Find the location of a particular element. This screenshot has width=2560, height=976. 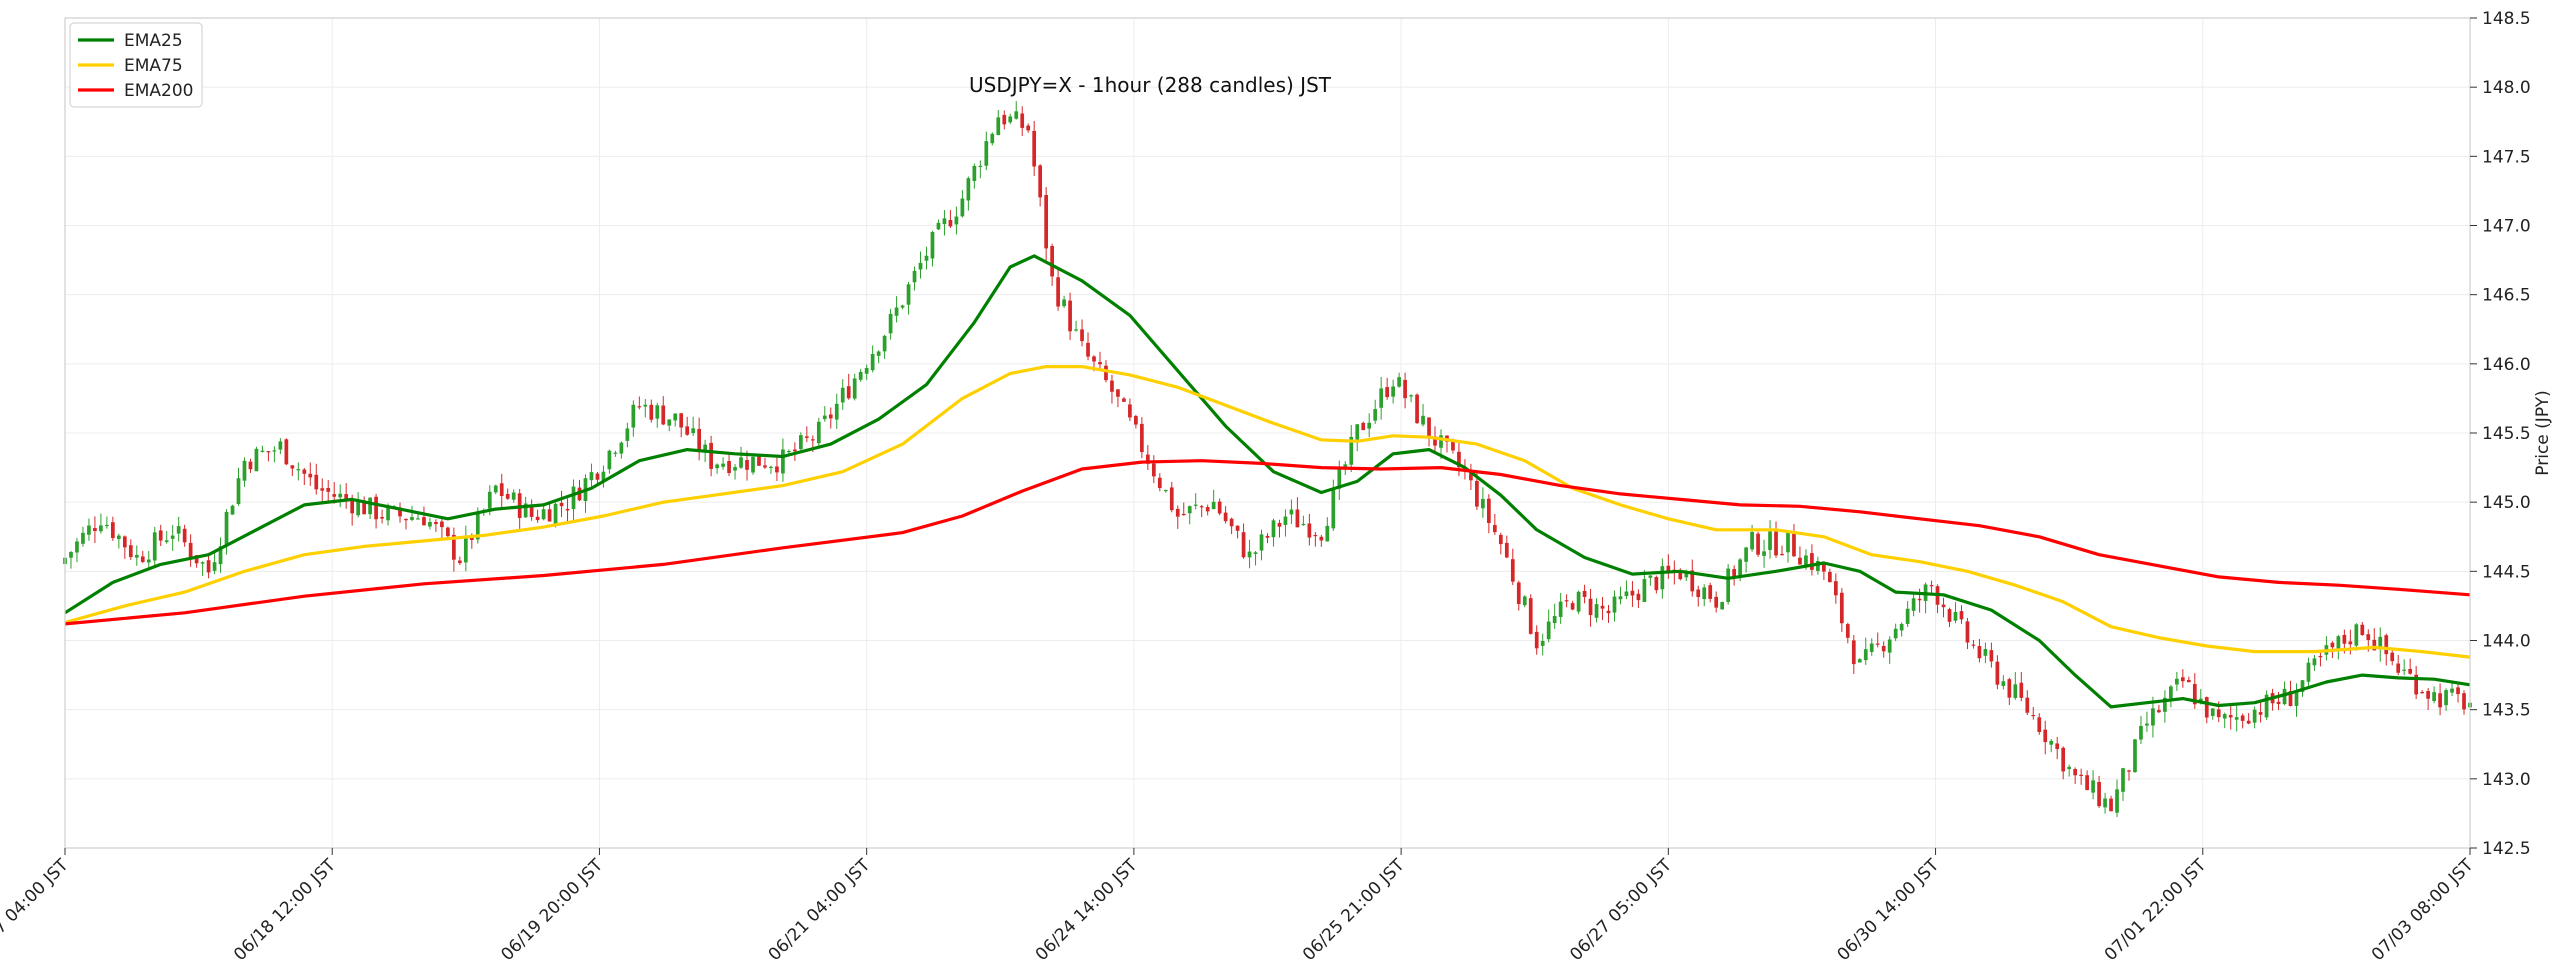

y-axis-title: Price (JPY) is located at coordinates (2543, 432).